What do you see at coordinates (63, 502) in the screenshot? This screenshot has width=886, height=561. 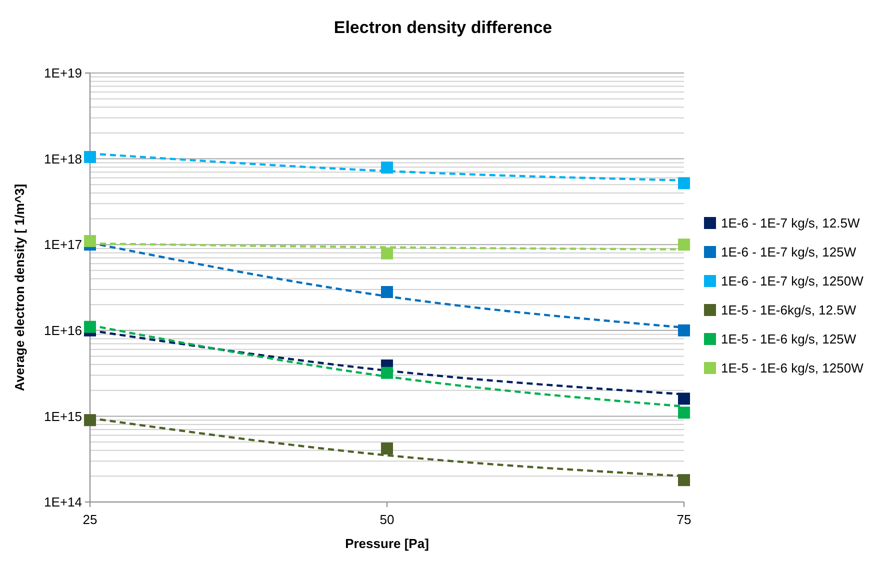 I see `y-tick-label: 1E+14` at bounding box center [63, 502].